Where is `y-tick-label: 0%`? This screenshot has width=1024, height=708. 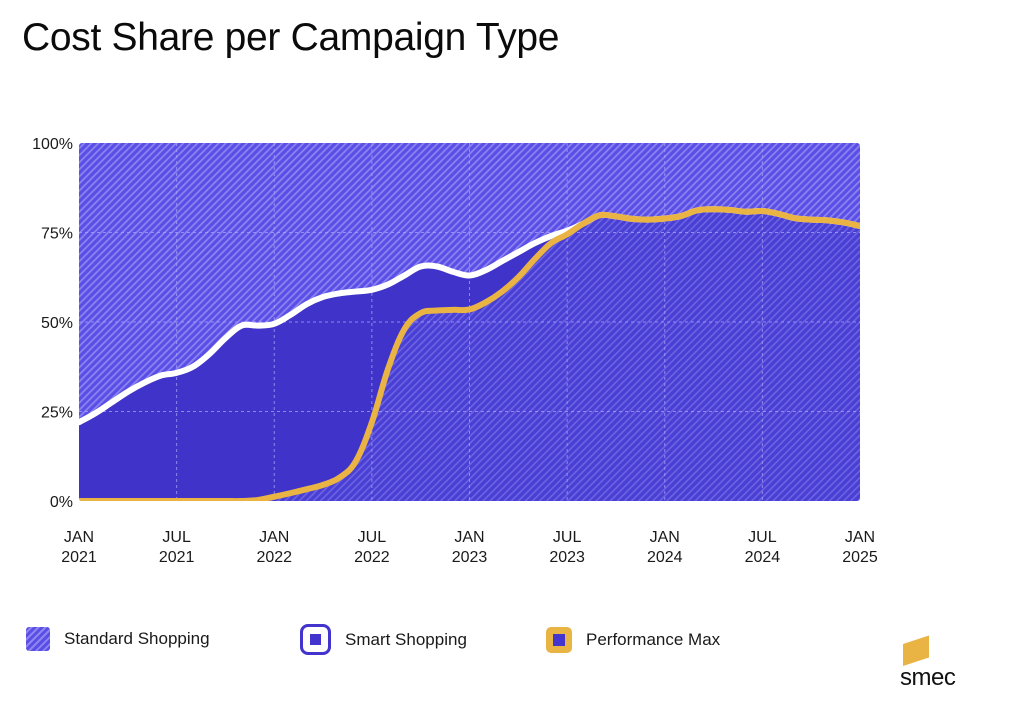
y-tick-label: 0% is located at coordinates (61, 502).